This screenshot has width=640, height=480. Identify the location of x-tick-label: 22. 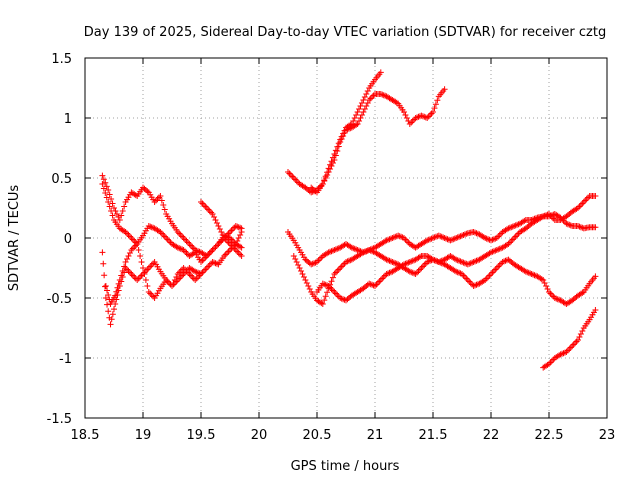
(491, 435).